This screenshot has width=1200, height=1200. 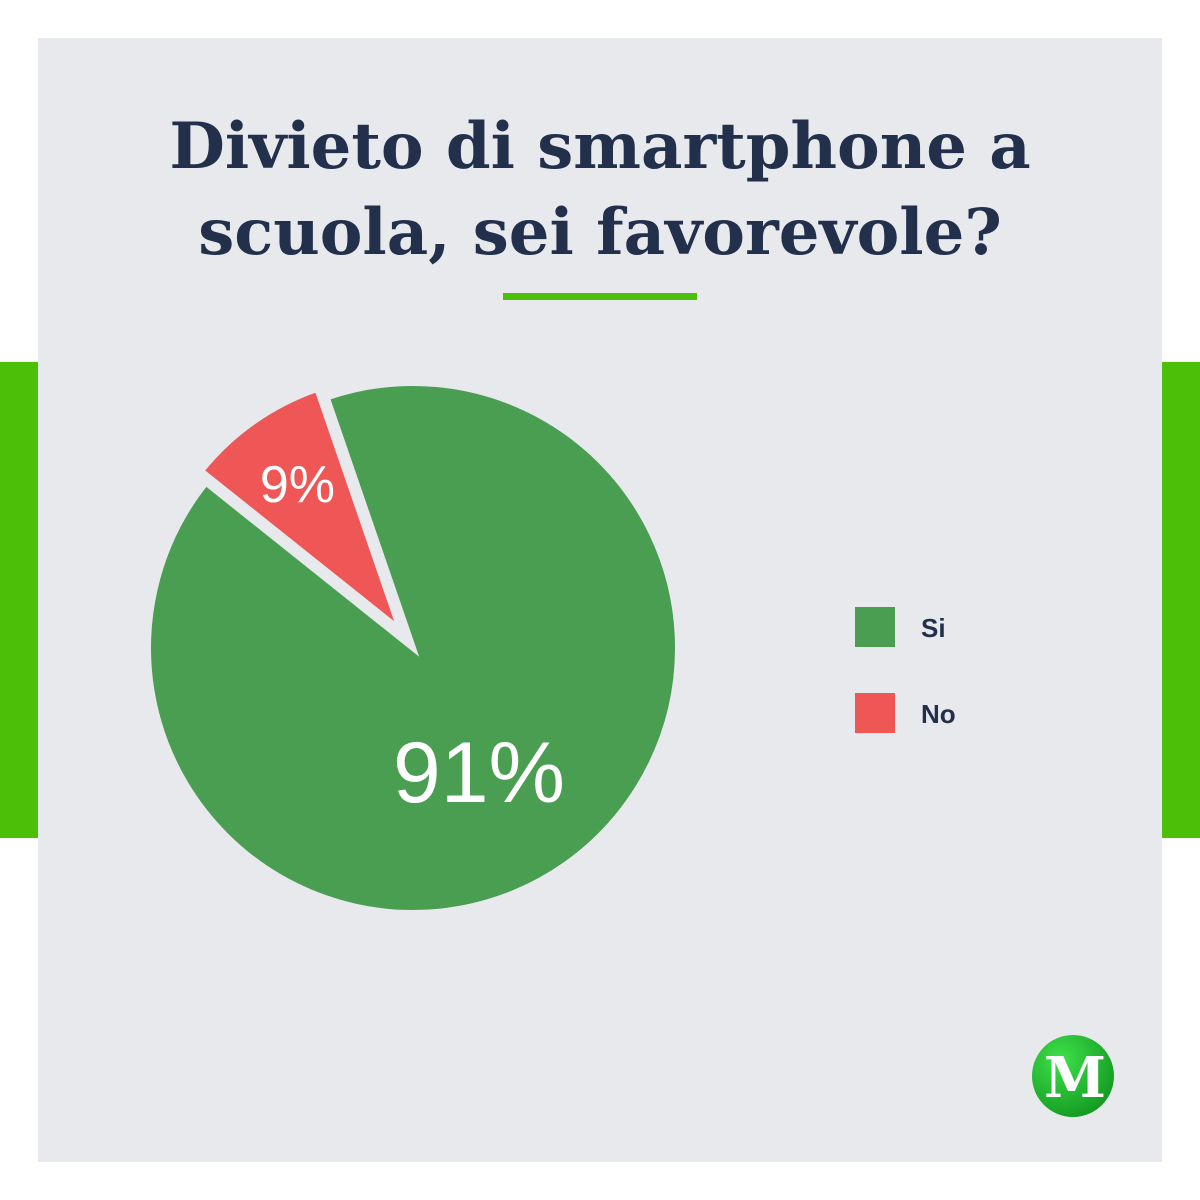 I want to click on legend-swatch-si, so click(x=875, y=627).